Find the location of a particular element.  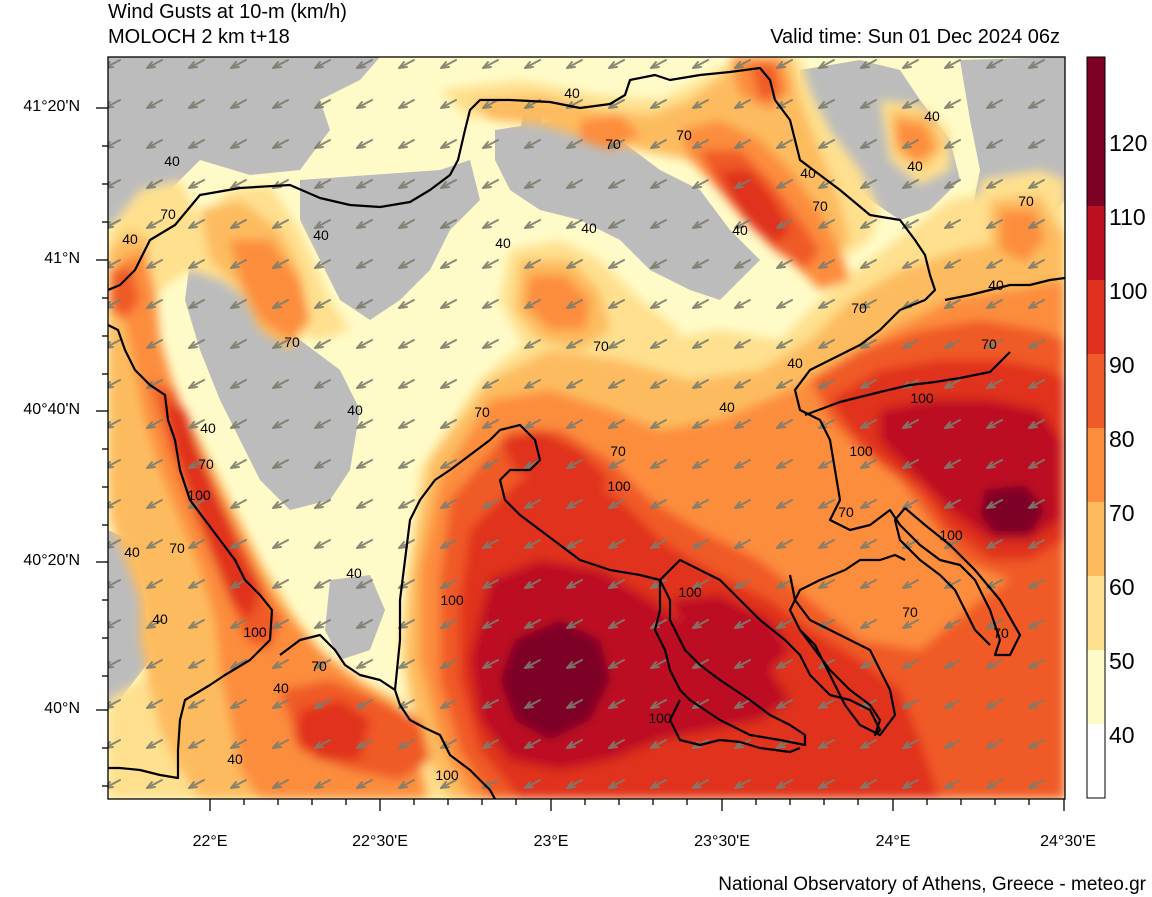

lon-ticks is located at coordinates (637, 805).